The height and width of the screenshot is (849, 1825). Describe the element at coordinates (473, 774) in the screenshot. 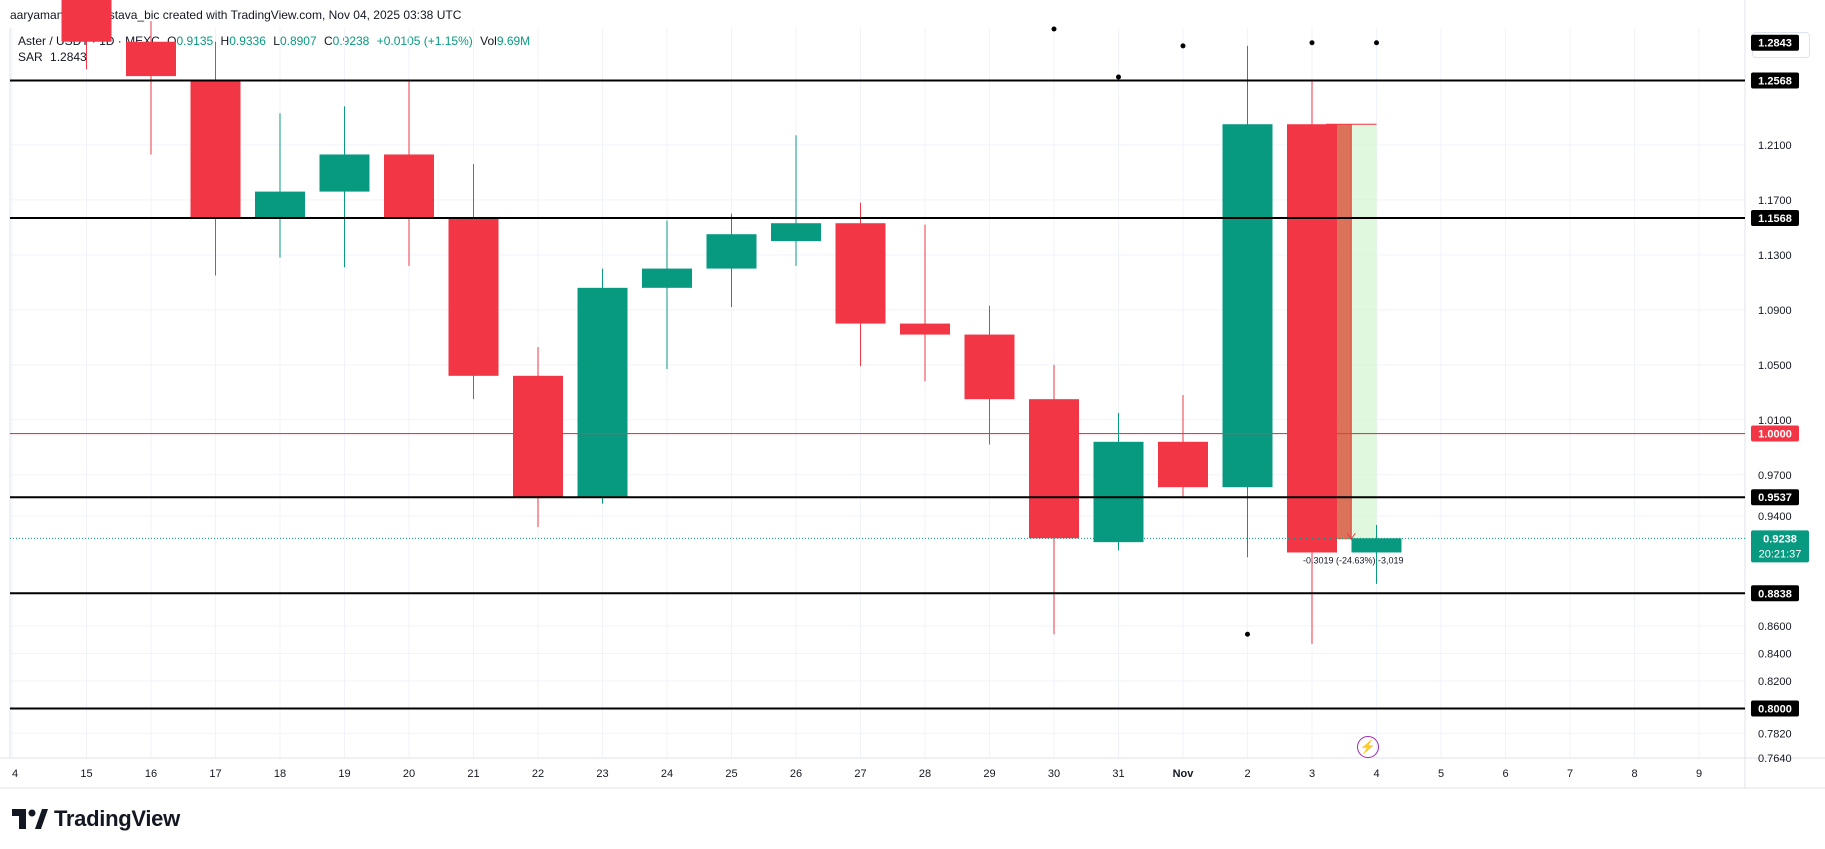

I see `x-tick-label: 21` at that location.